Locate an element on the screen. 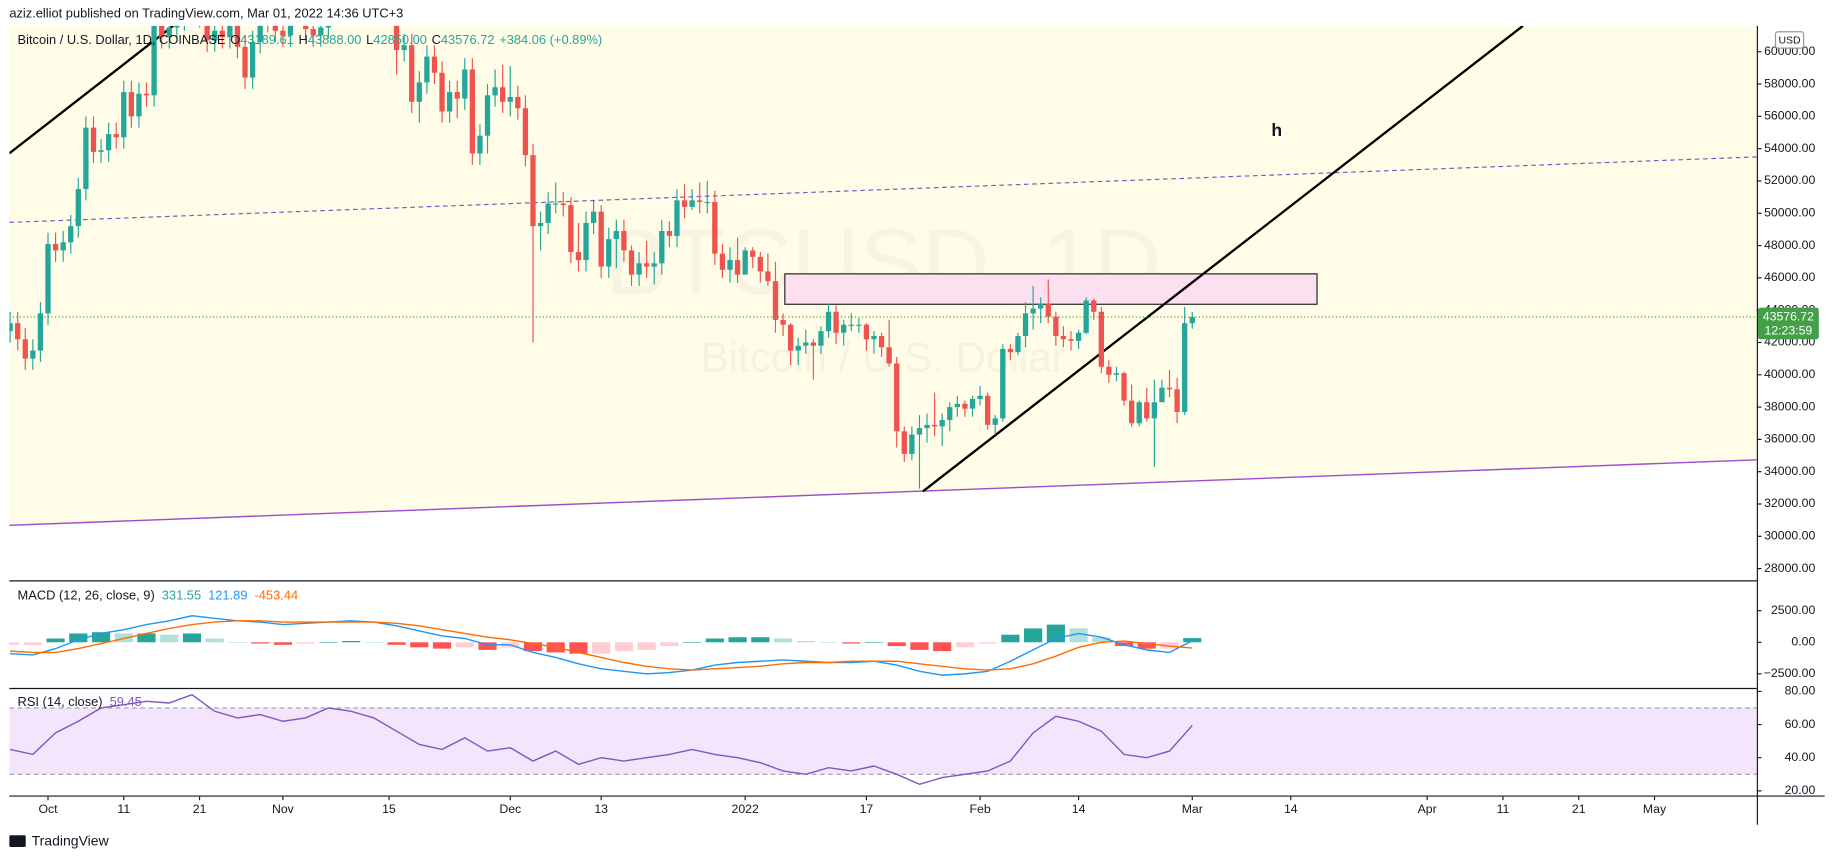 Image resolution: width=1834 pixels, height=860 pixels. countdown-label: 12:23:59 is located at coordinates (1789, 330).